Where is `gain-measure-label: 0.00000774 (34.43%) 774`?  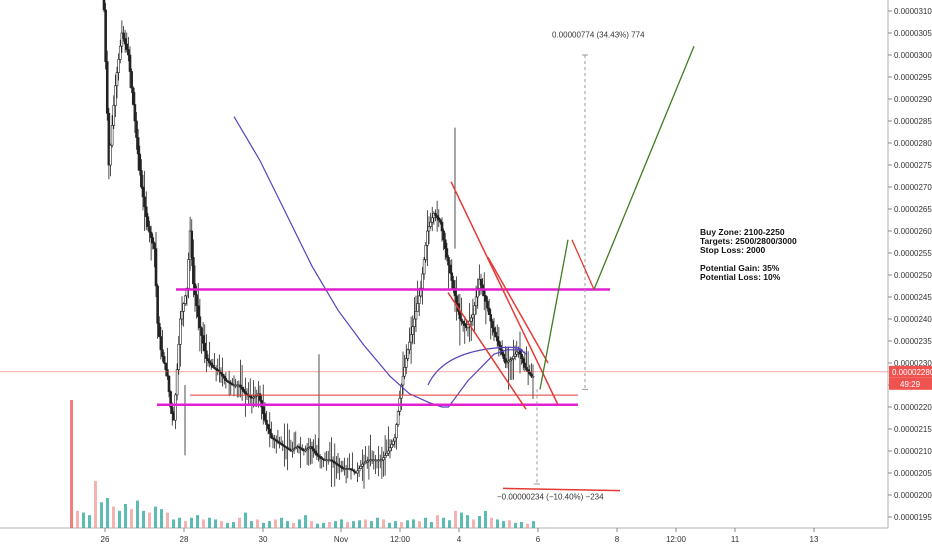
gain-measure-label: 0.00000774 (34.43%) 774 is located at coordinates (598, 34).